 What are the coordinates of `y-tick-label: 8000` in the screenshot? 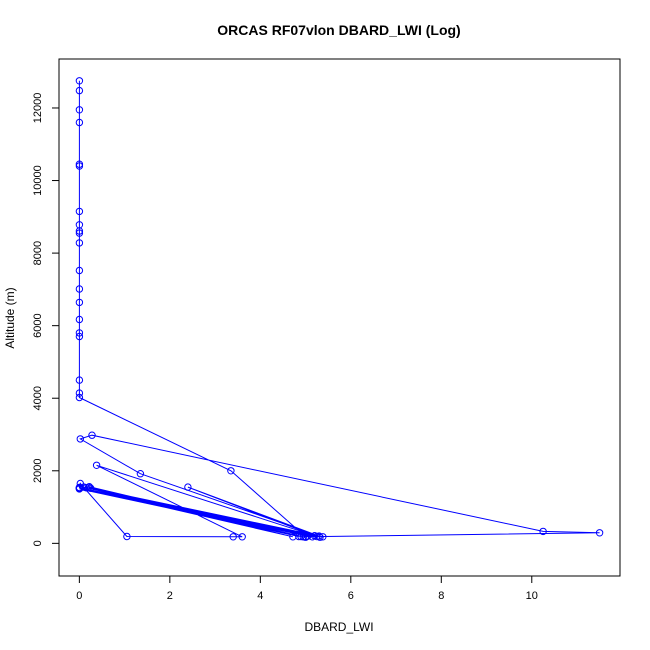 It's located at (38, 253).